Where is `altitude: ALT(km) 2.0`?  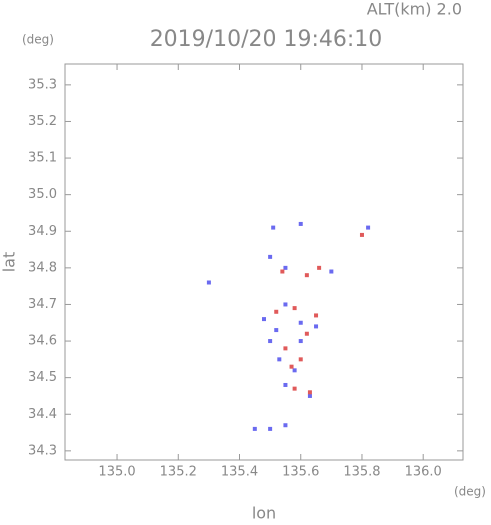 altitude: ALT(km) 2.0 is located at coordinates (414, 9).